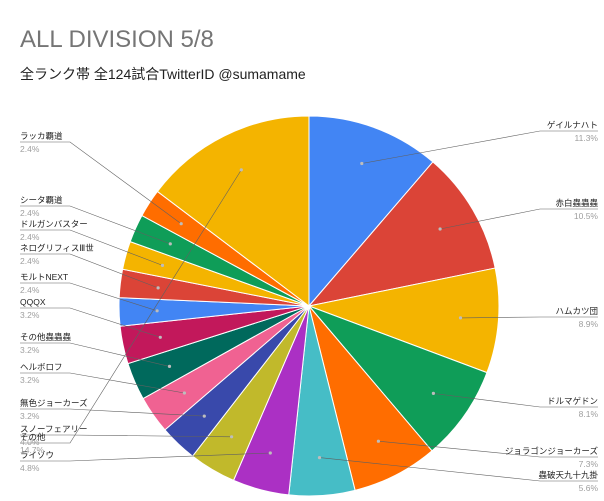  What do you see at coordinates (589, 464) in the screenshot?
I see `slice-percent-label: 7.3%` at bounding box center [589, 464].